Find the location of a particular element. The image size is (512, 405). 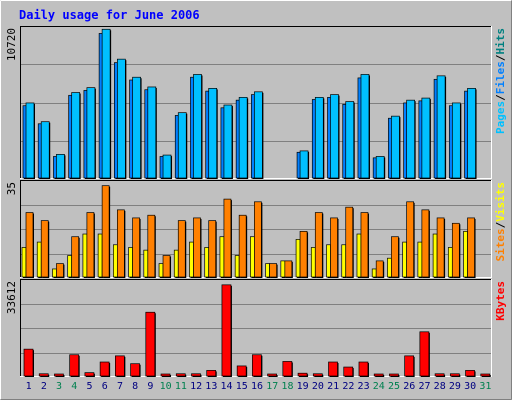

series-legend-part: Visits is located at coordinates (500, 202).